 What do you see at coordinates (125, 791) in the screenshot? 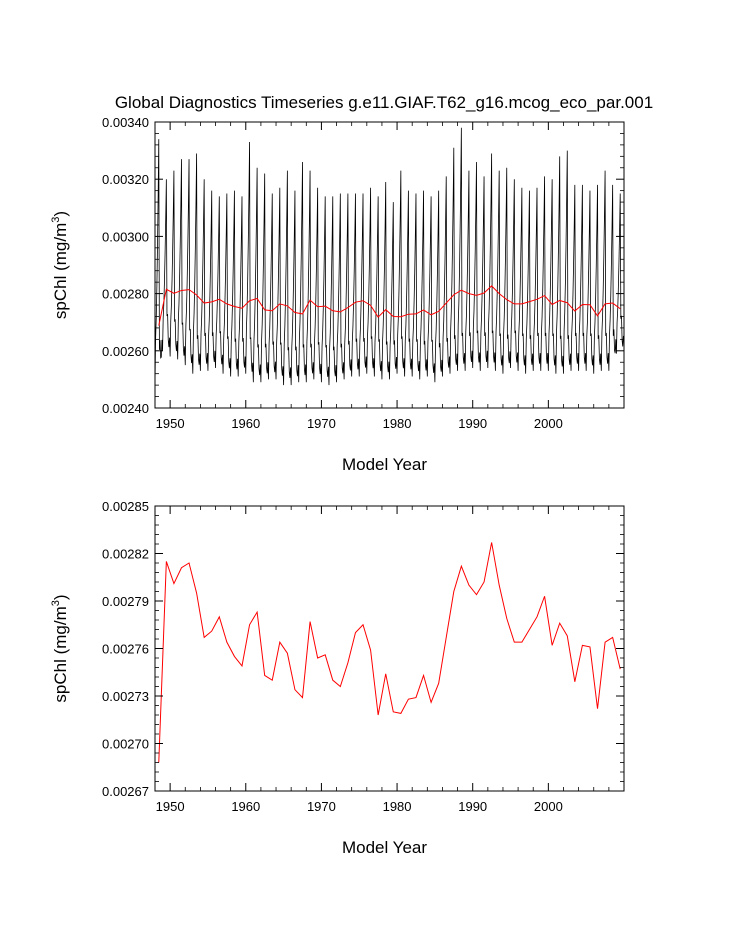
I see `y-tick-label: 0.00267` at bounding box center [125, 791].